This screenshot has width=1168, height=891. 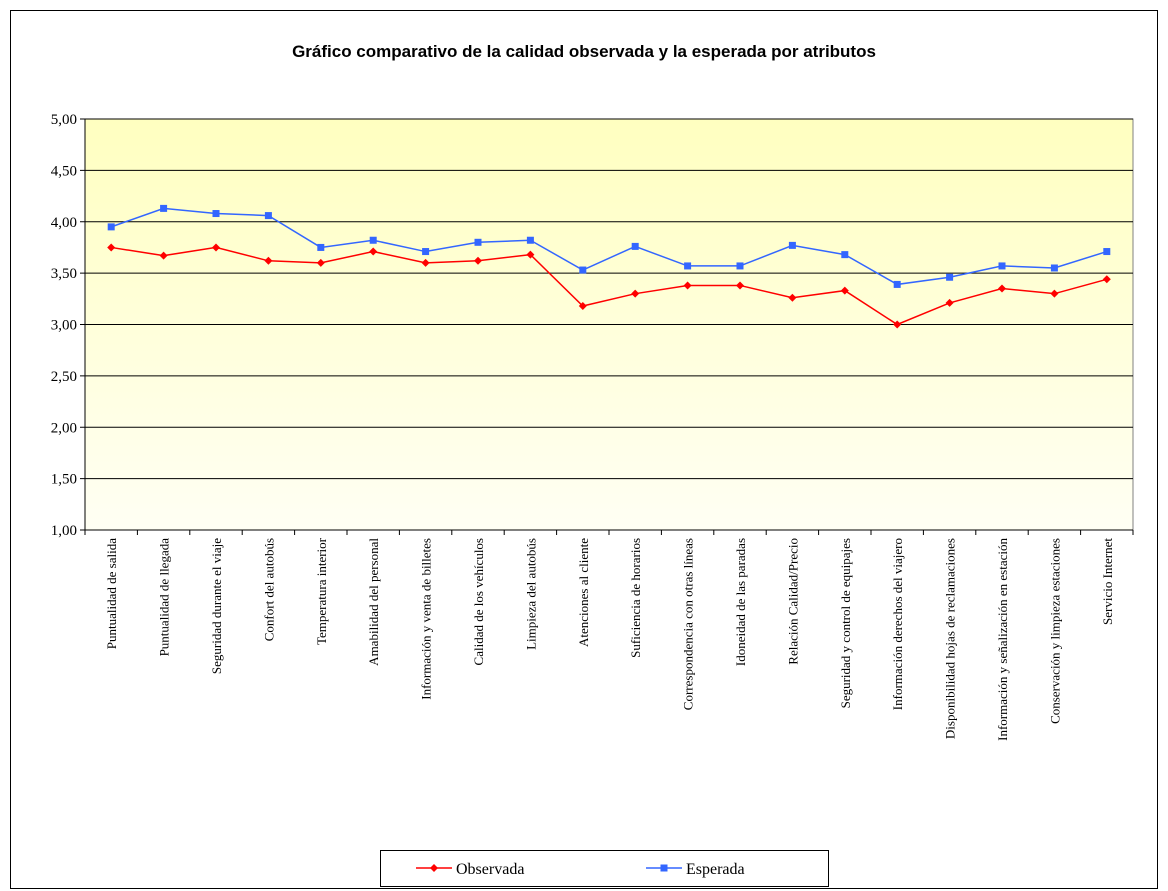 I want to click on x-tick-label: Conservación y limpieza estaciones, so click(x=1054, y=631).